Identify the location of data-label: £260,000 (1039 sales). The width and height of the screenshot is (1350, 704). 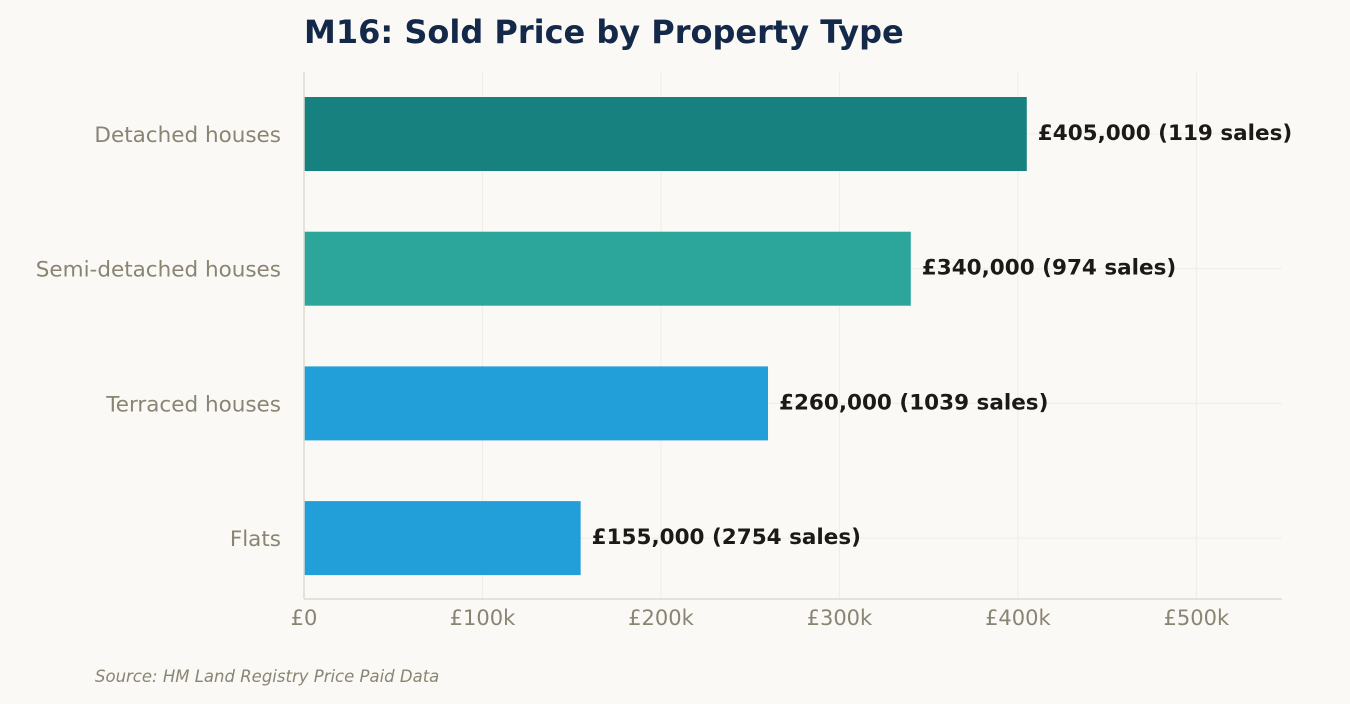
(913, 402).